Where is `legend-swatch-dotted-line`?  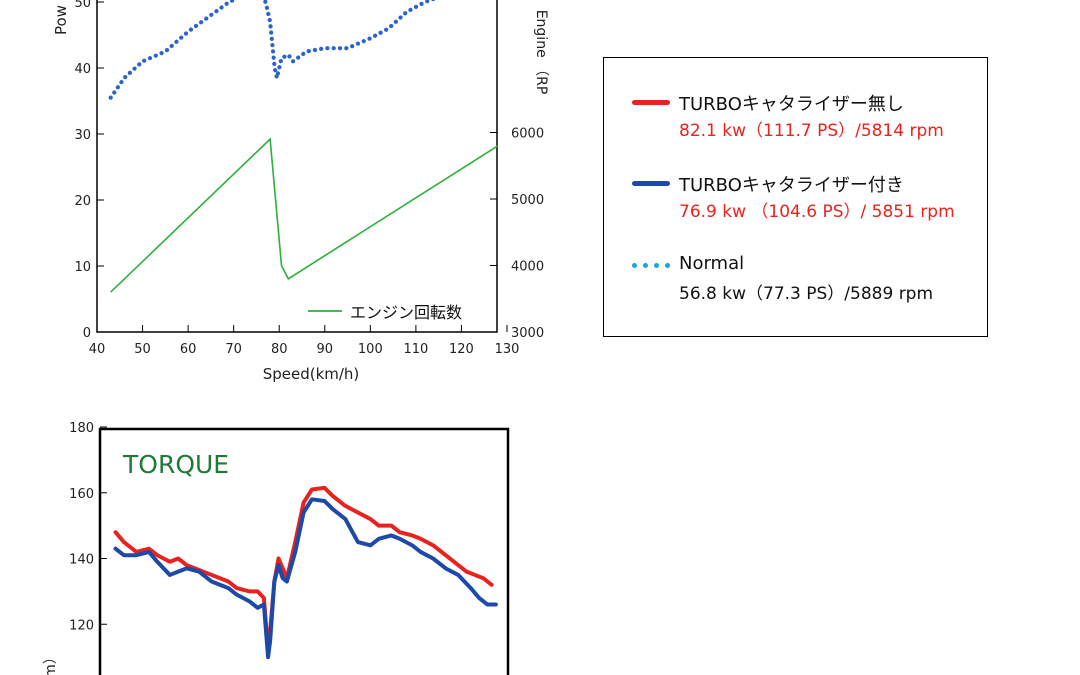 legend-swatch-dotted-line is located at coordinates (651, 265).